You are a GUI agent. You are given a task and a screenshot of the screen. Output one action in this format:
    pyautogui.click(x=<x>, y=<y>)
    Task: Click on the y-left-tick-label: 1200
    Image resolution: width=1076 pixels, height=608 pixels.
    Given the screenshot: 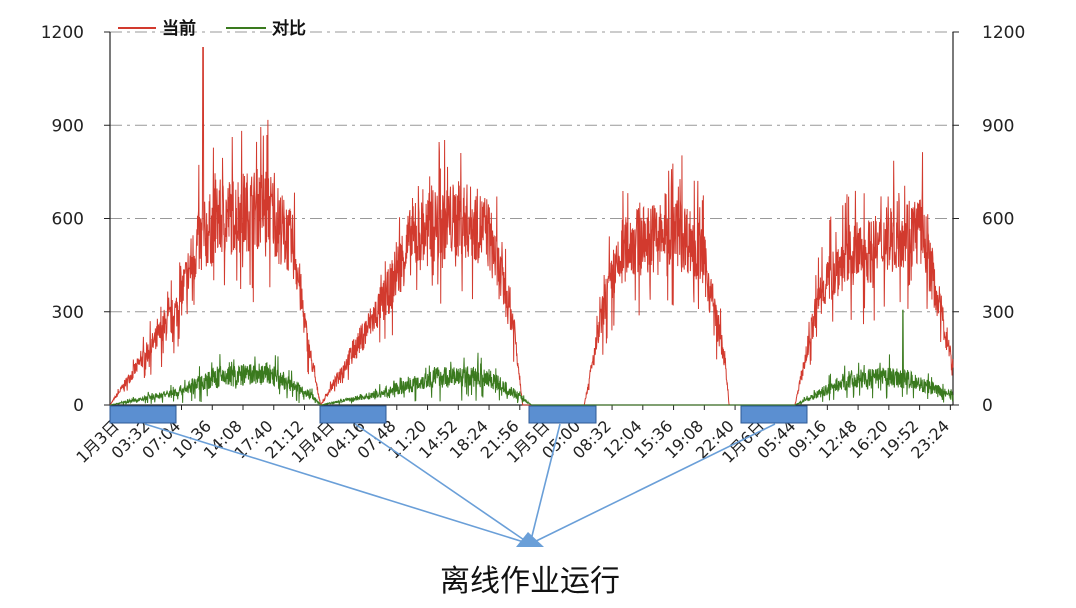 What is the action you would take?
    pyautogui.click(x=62, y=33)
    